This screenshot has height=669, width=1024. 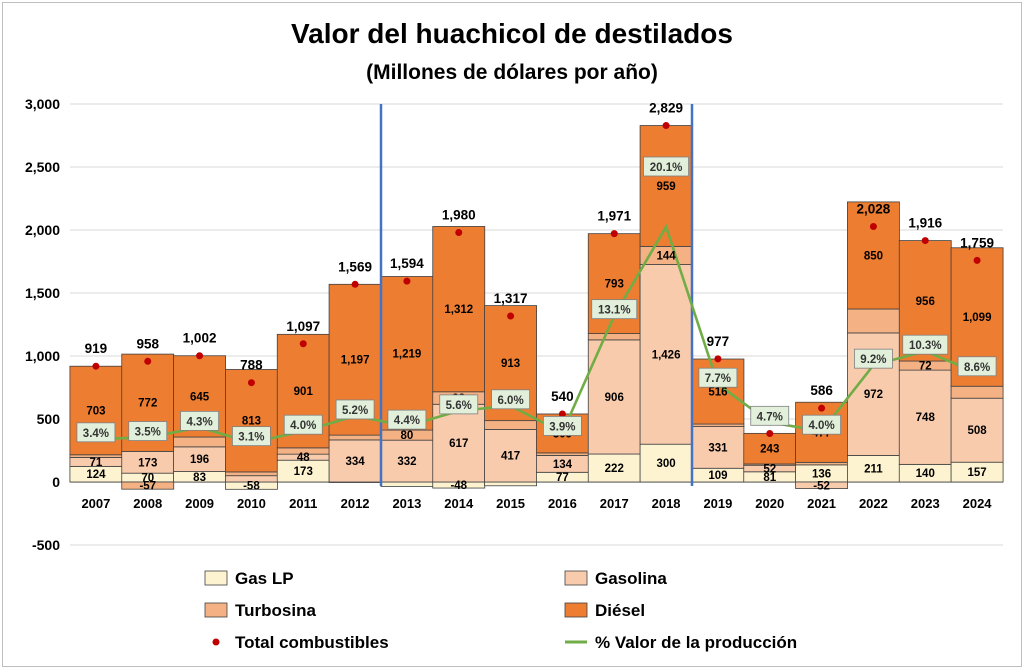 I want to click on segment-label: 793, so click(x=614, y=285).